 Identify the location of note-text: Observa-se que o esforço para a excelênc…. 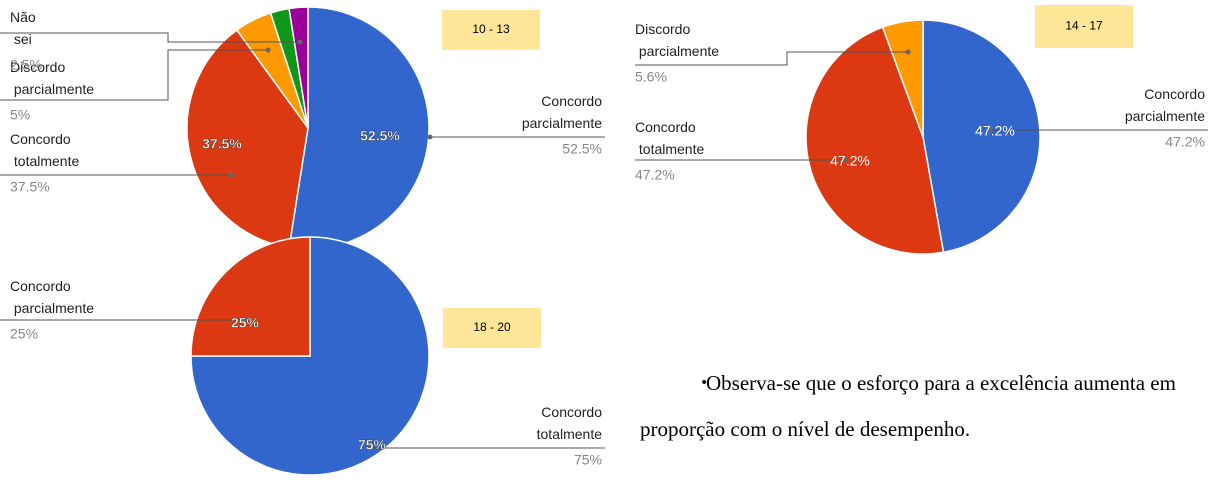
(908, 406).